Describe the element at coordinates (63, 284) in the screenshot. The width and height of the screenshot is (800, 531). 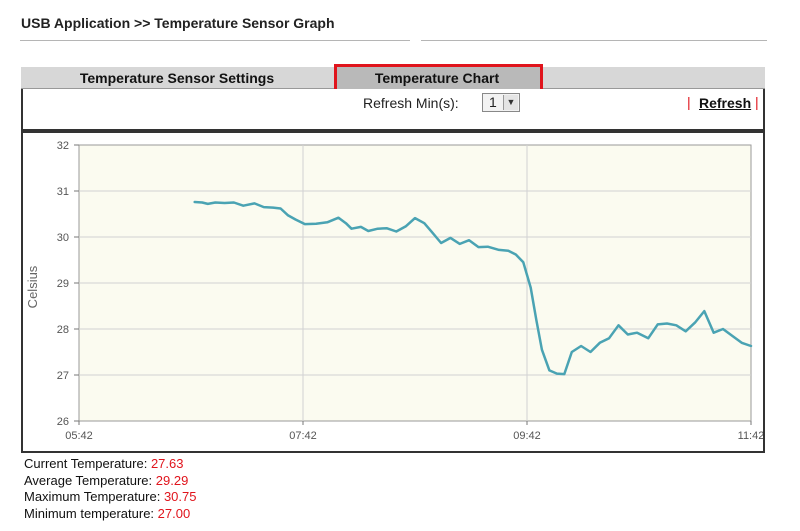
I see `y-tick-label: 29` at that location.